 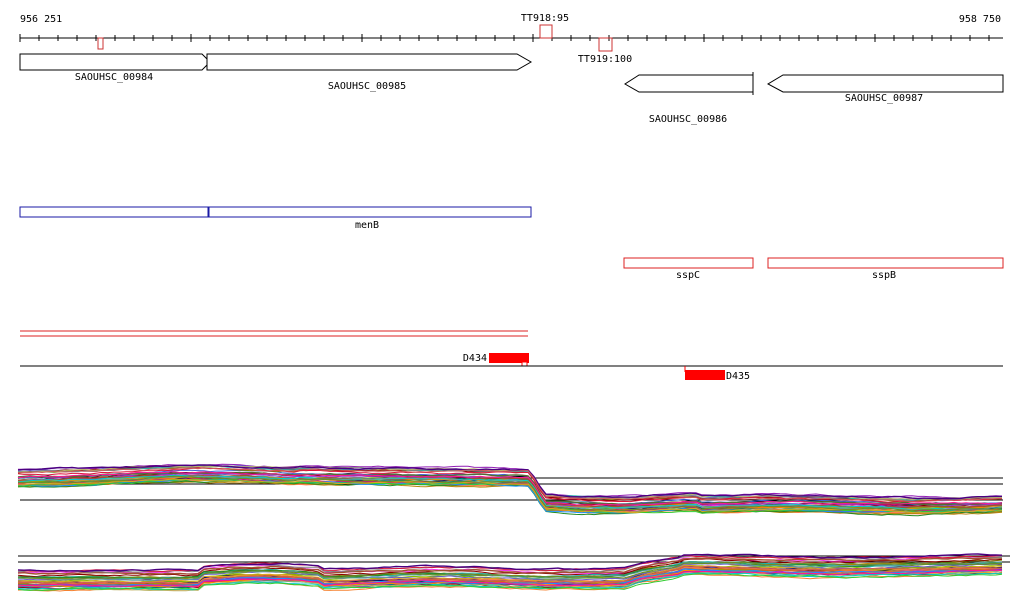 I want to click on gene-saouhsc-00984: SAOUHSC_00984, so click(x=115, y=68).